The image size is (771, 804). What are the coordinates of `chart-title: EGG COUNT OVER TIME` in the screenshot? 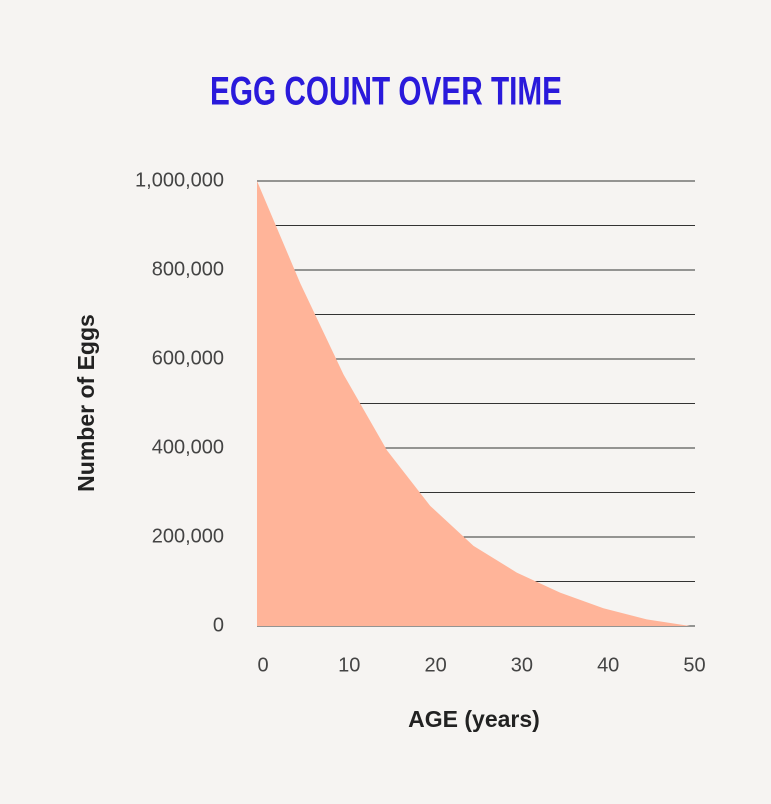 It's located at (386, 92).